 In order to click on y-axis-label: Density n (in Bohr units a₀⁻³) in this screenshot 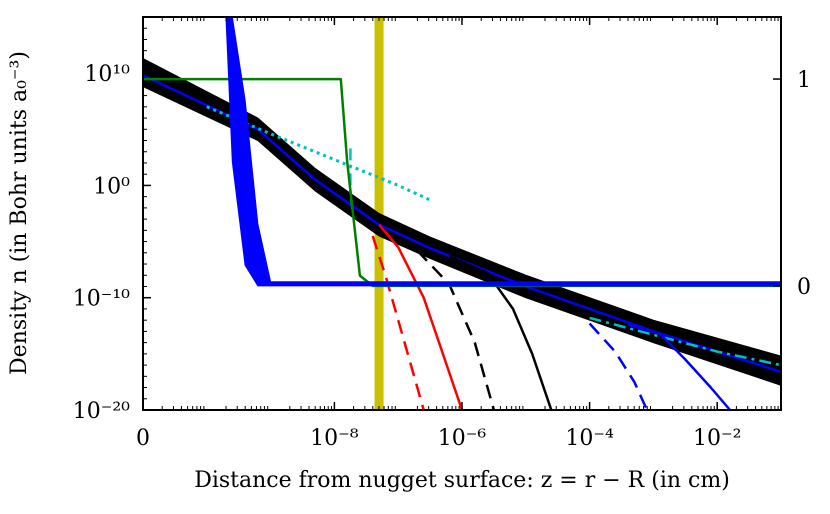, I will do `click(19, 213)`.